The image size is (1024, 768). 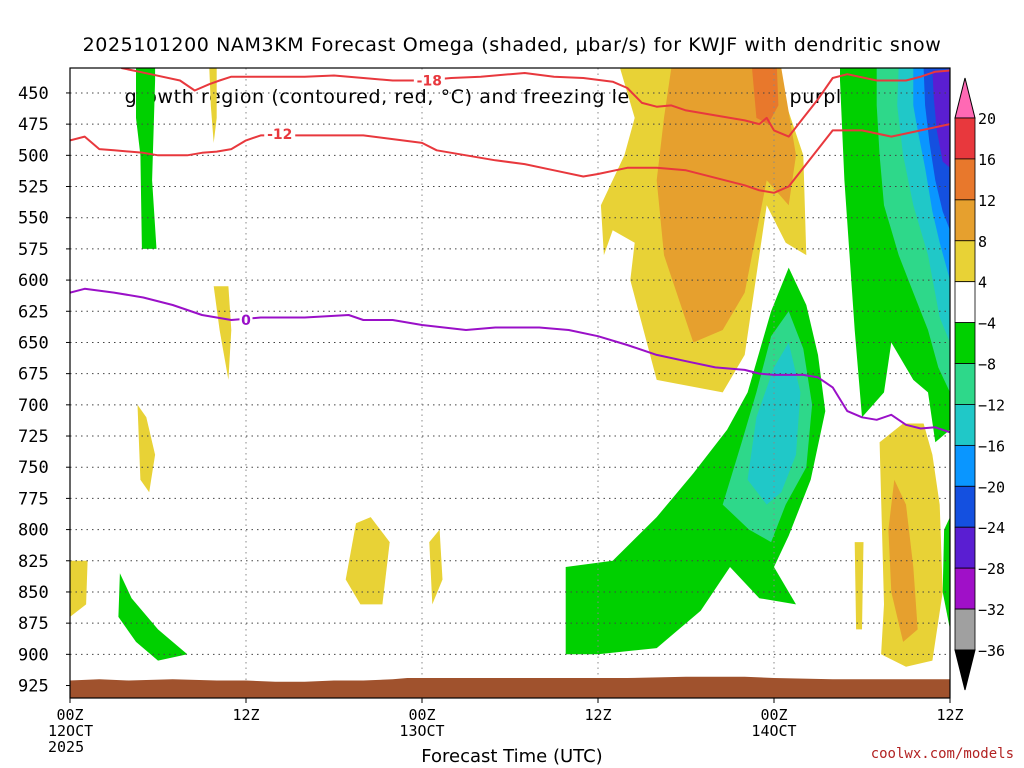 What do you see at coordinates (987, 324) in the screenshot?
I see `colorbar-label-5: −4` at bounding box center [987, 324].